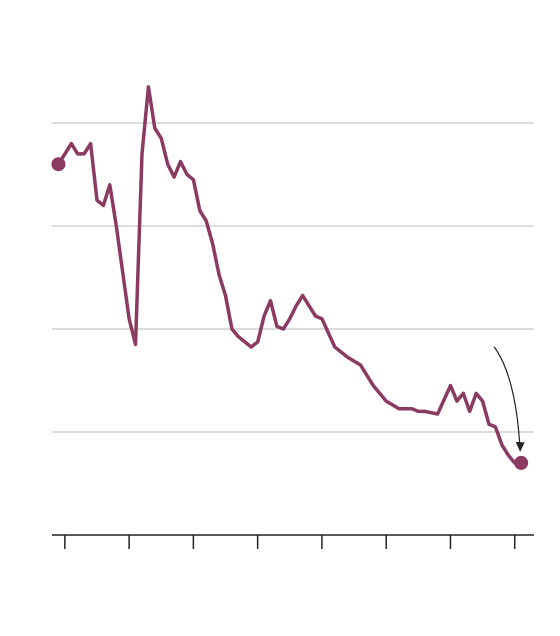 The height and width of the screenshot is (636, 560). What do you see at coordinates (293, 541) in the screenshot?
I see `x-axis` at bounding box center [293, 541].